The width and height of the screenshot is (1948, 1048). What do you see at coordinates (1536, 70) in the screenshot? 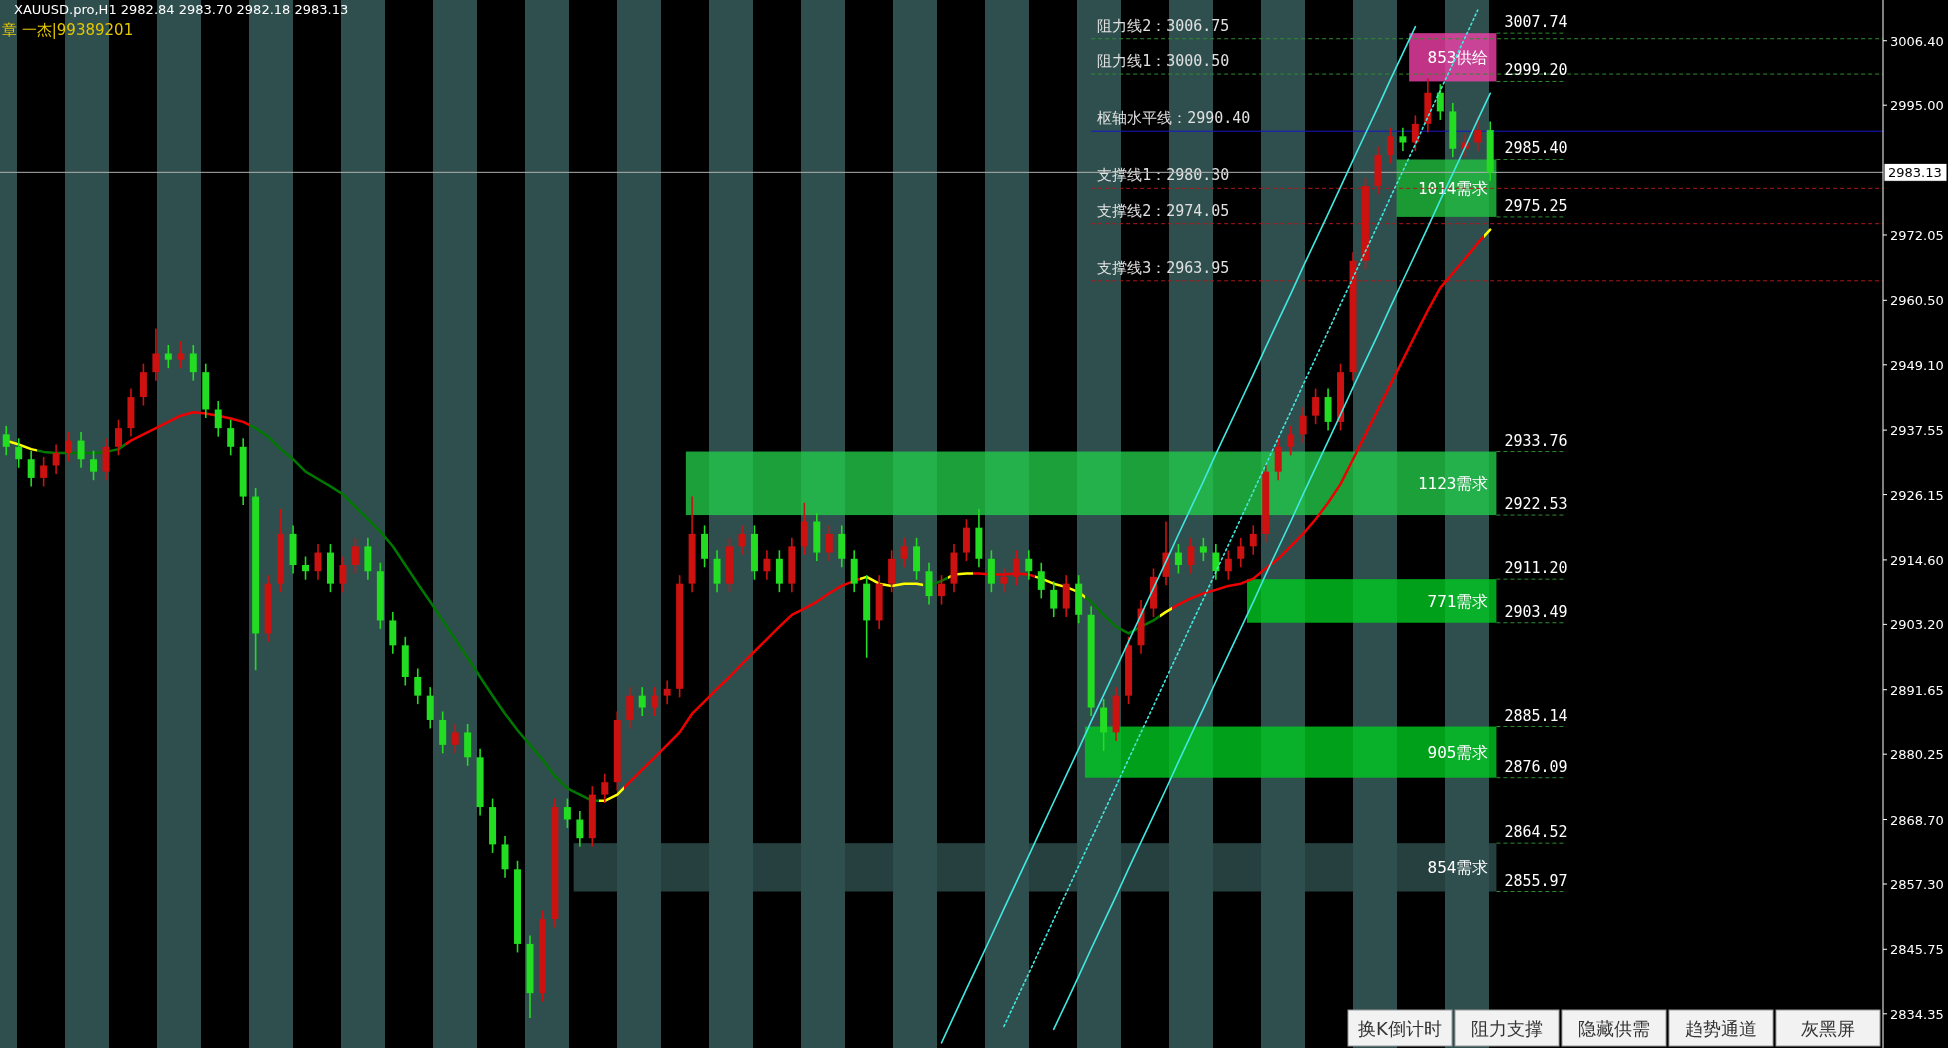
I see `ref-line-label: 2999.20` at bounding box center [1536, 70].